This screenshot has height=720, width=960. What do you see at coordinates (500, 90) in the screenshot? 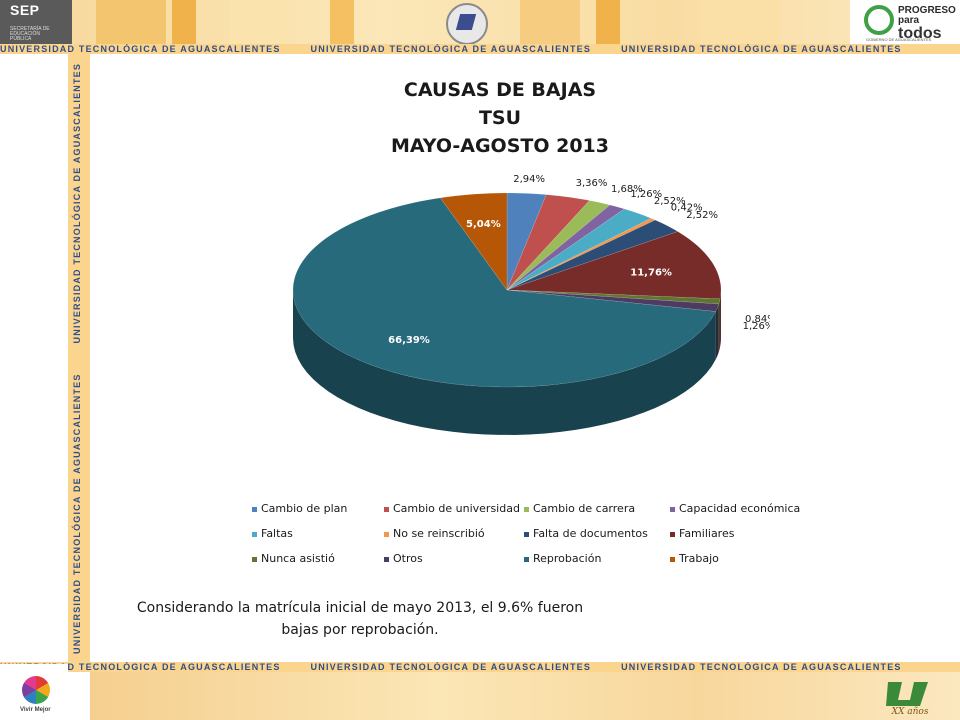
I see `chart-title-line: CAUSAS DE BAJAS` at bounding box center [500, 90].